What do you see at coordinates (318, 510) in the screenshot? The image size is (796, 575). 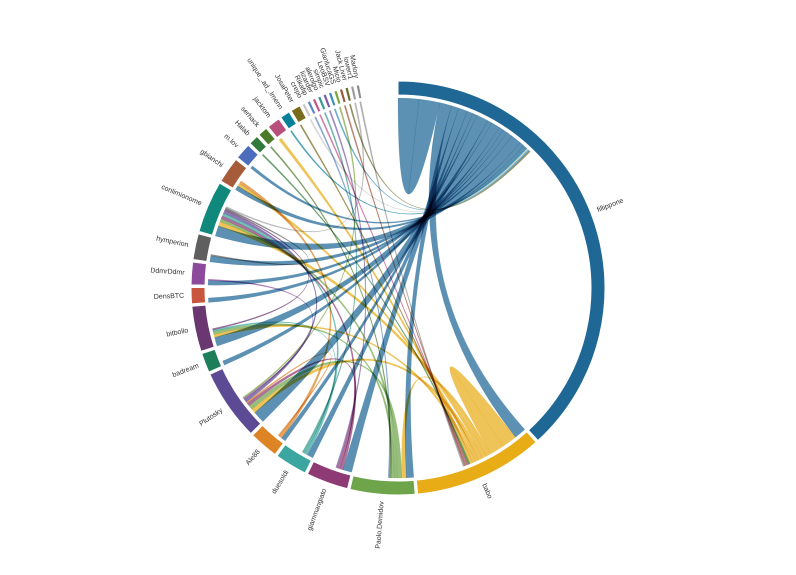 I see `group-label: giammangiato` at bounding box center [318, 510].